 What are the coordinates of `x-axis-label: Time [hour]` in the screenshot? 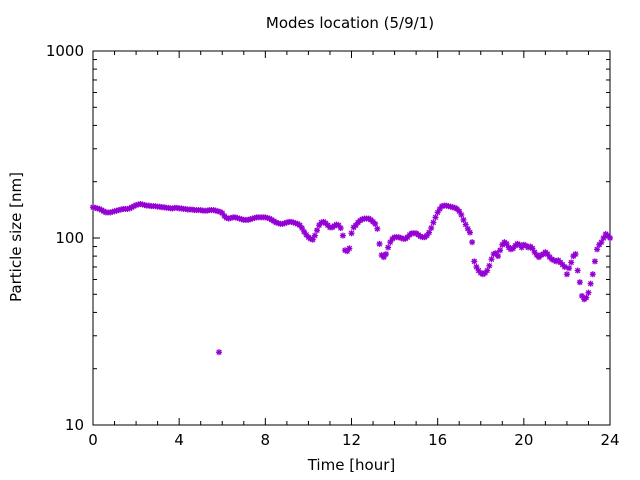 It's located at (351, 465).